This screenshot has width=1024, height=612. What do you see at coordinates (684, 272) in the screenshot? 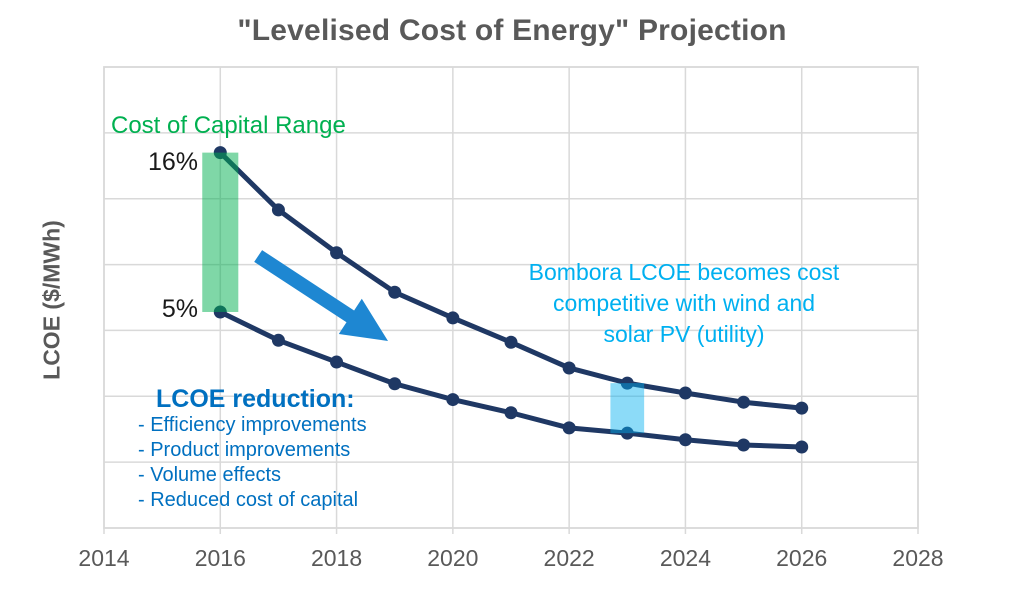
I see `competitive-note-line: Bombora LCOE becomes cost` at bounding box center [684, 272].